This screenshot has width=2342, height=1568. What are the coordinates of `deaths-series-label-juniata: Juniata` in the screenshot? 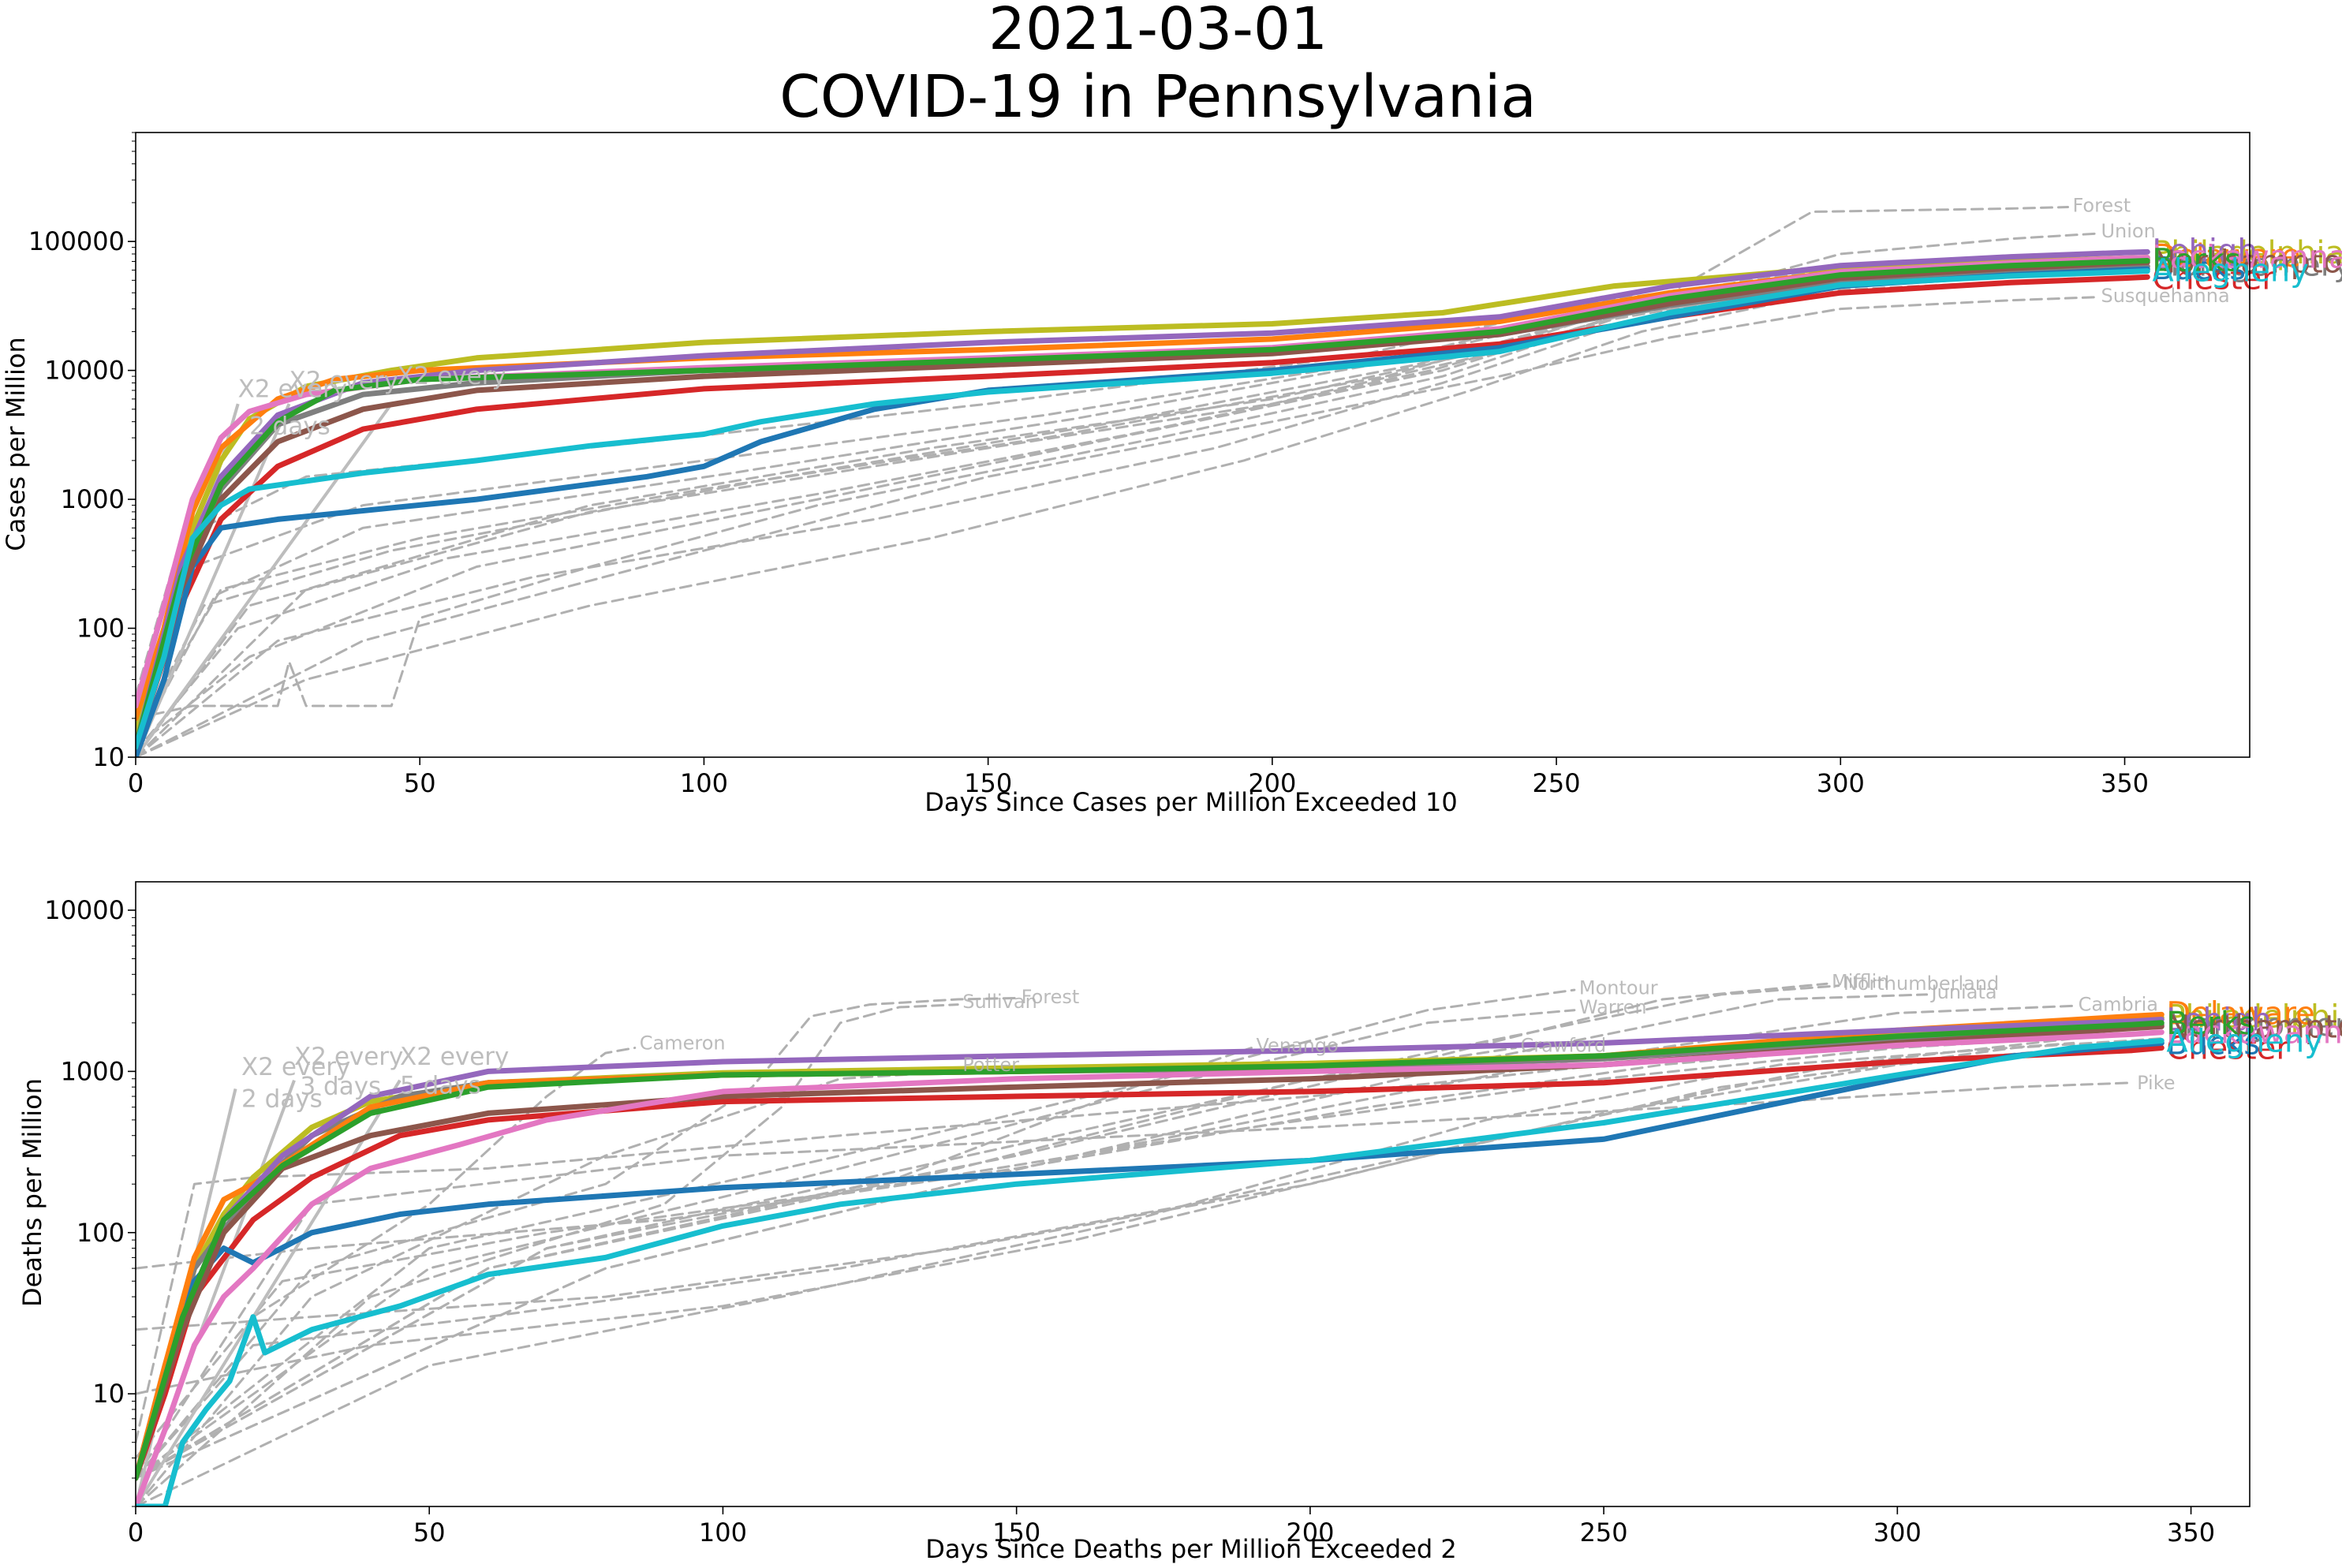 It's located at (1963, 992).